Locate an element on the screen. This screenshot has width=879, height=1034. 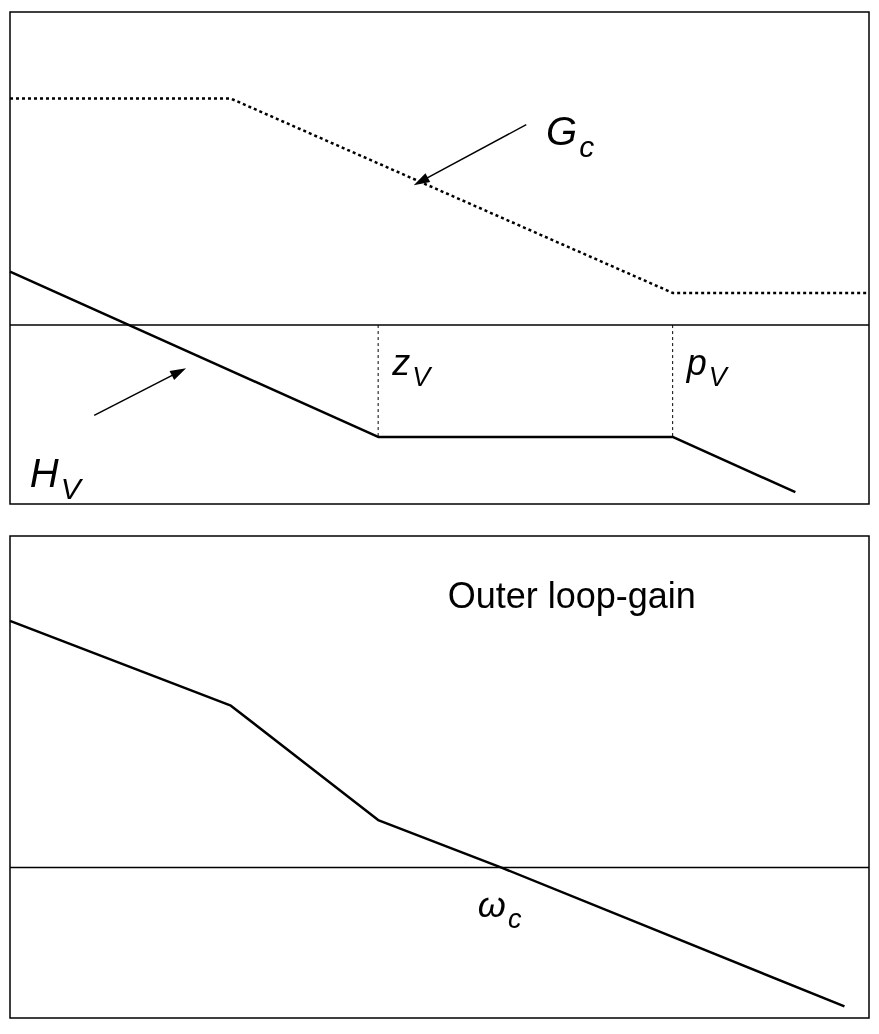
text: Outer loop-gain is located at coordinates (571, 596).